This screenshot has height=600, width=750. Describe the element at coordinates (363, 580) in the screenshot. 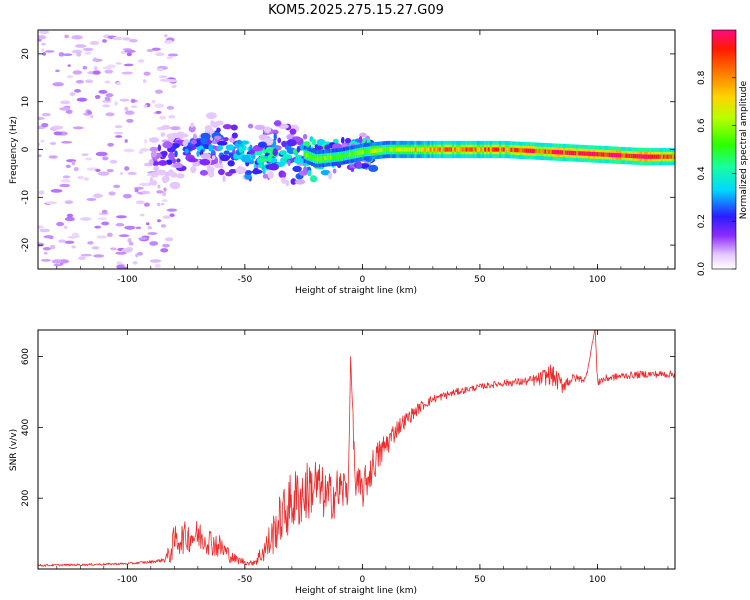

I see `snr-xtick-label: 0` at that location.